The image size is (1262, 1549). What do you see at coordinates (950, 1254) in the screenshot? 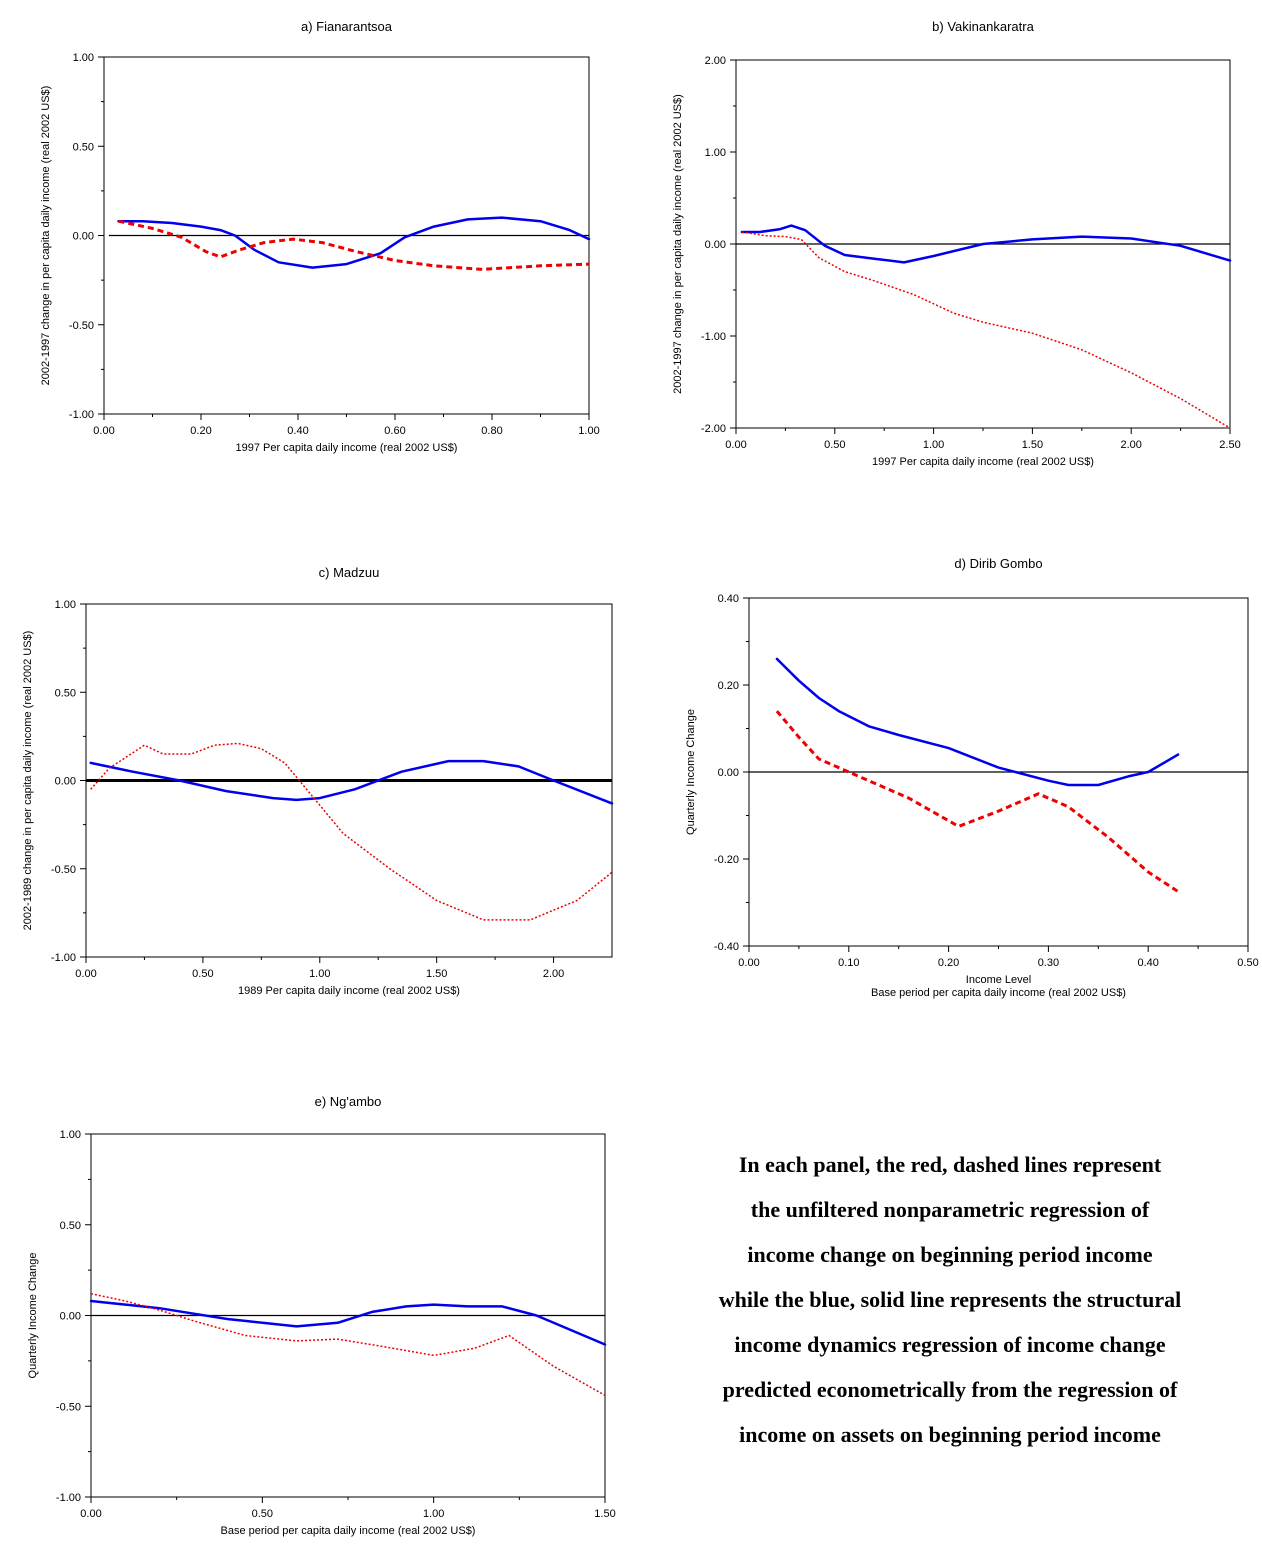
I see `caption-line: income change on beginning period income` at bounding box center [950, 1254].